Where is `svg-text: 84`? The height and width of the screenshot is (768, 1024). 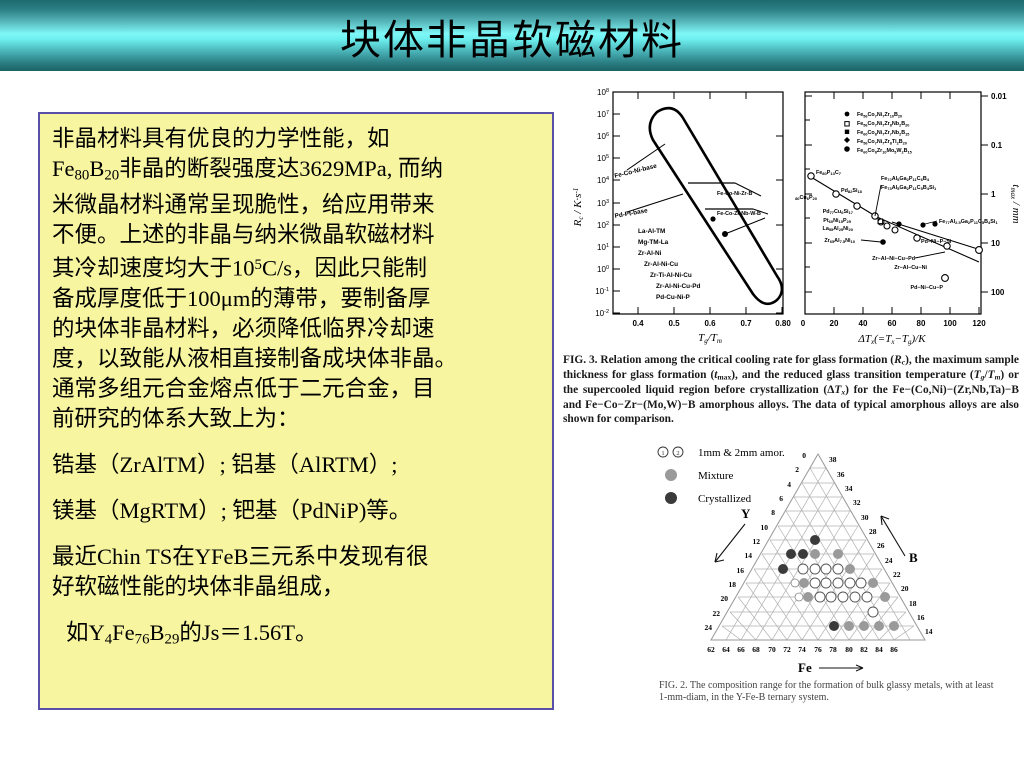
svg-text: 84 is located at coordinates (879, 649).